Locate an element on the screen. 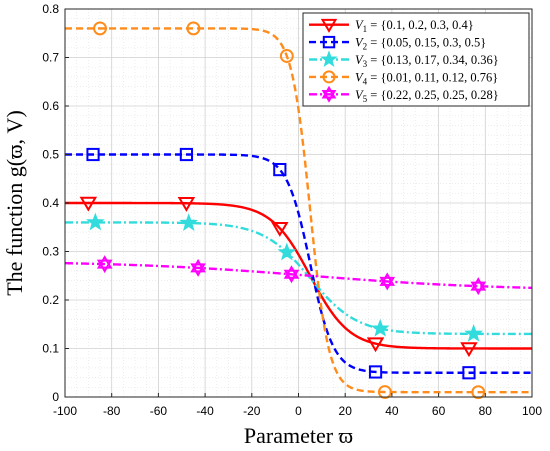 Image resolution: width=550 pixels, height=451 pixels. x-axis-ticks: -100 -80 -60 -40 -20 0 20 40 60 80 100 is located at coordinates (297, 405).